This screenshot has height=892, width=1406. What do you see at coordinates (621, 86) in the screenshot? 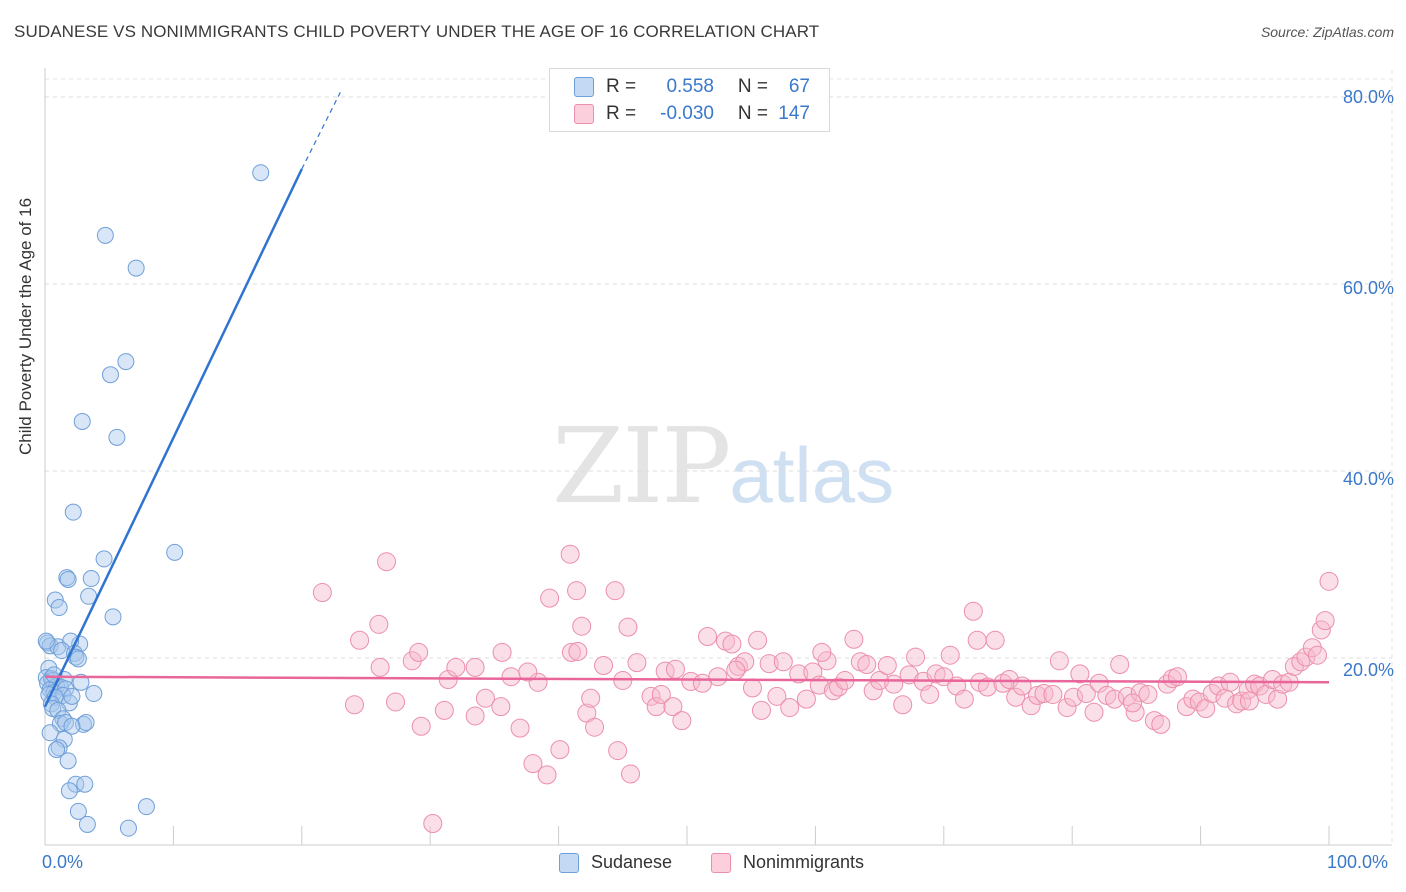
I see `legend-r-label: R =` at bounding box center [621, 86].